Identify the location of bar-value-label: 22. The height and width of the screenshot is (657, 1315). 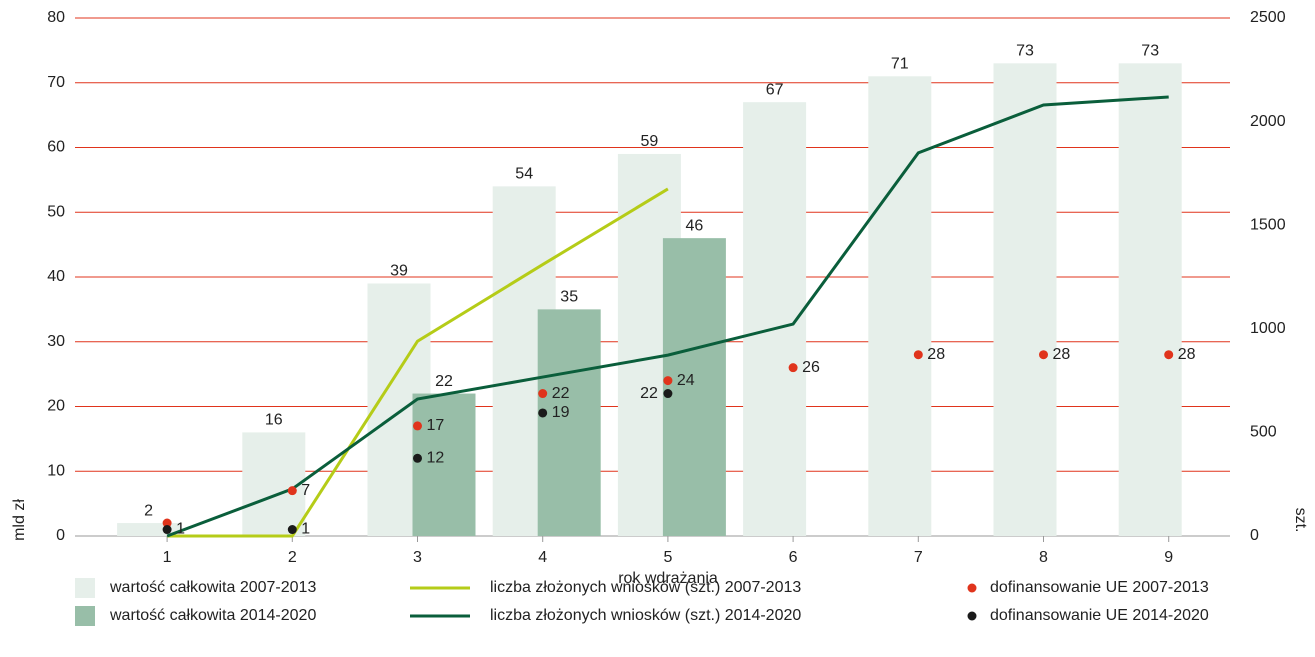
(444, 381).